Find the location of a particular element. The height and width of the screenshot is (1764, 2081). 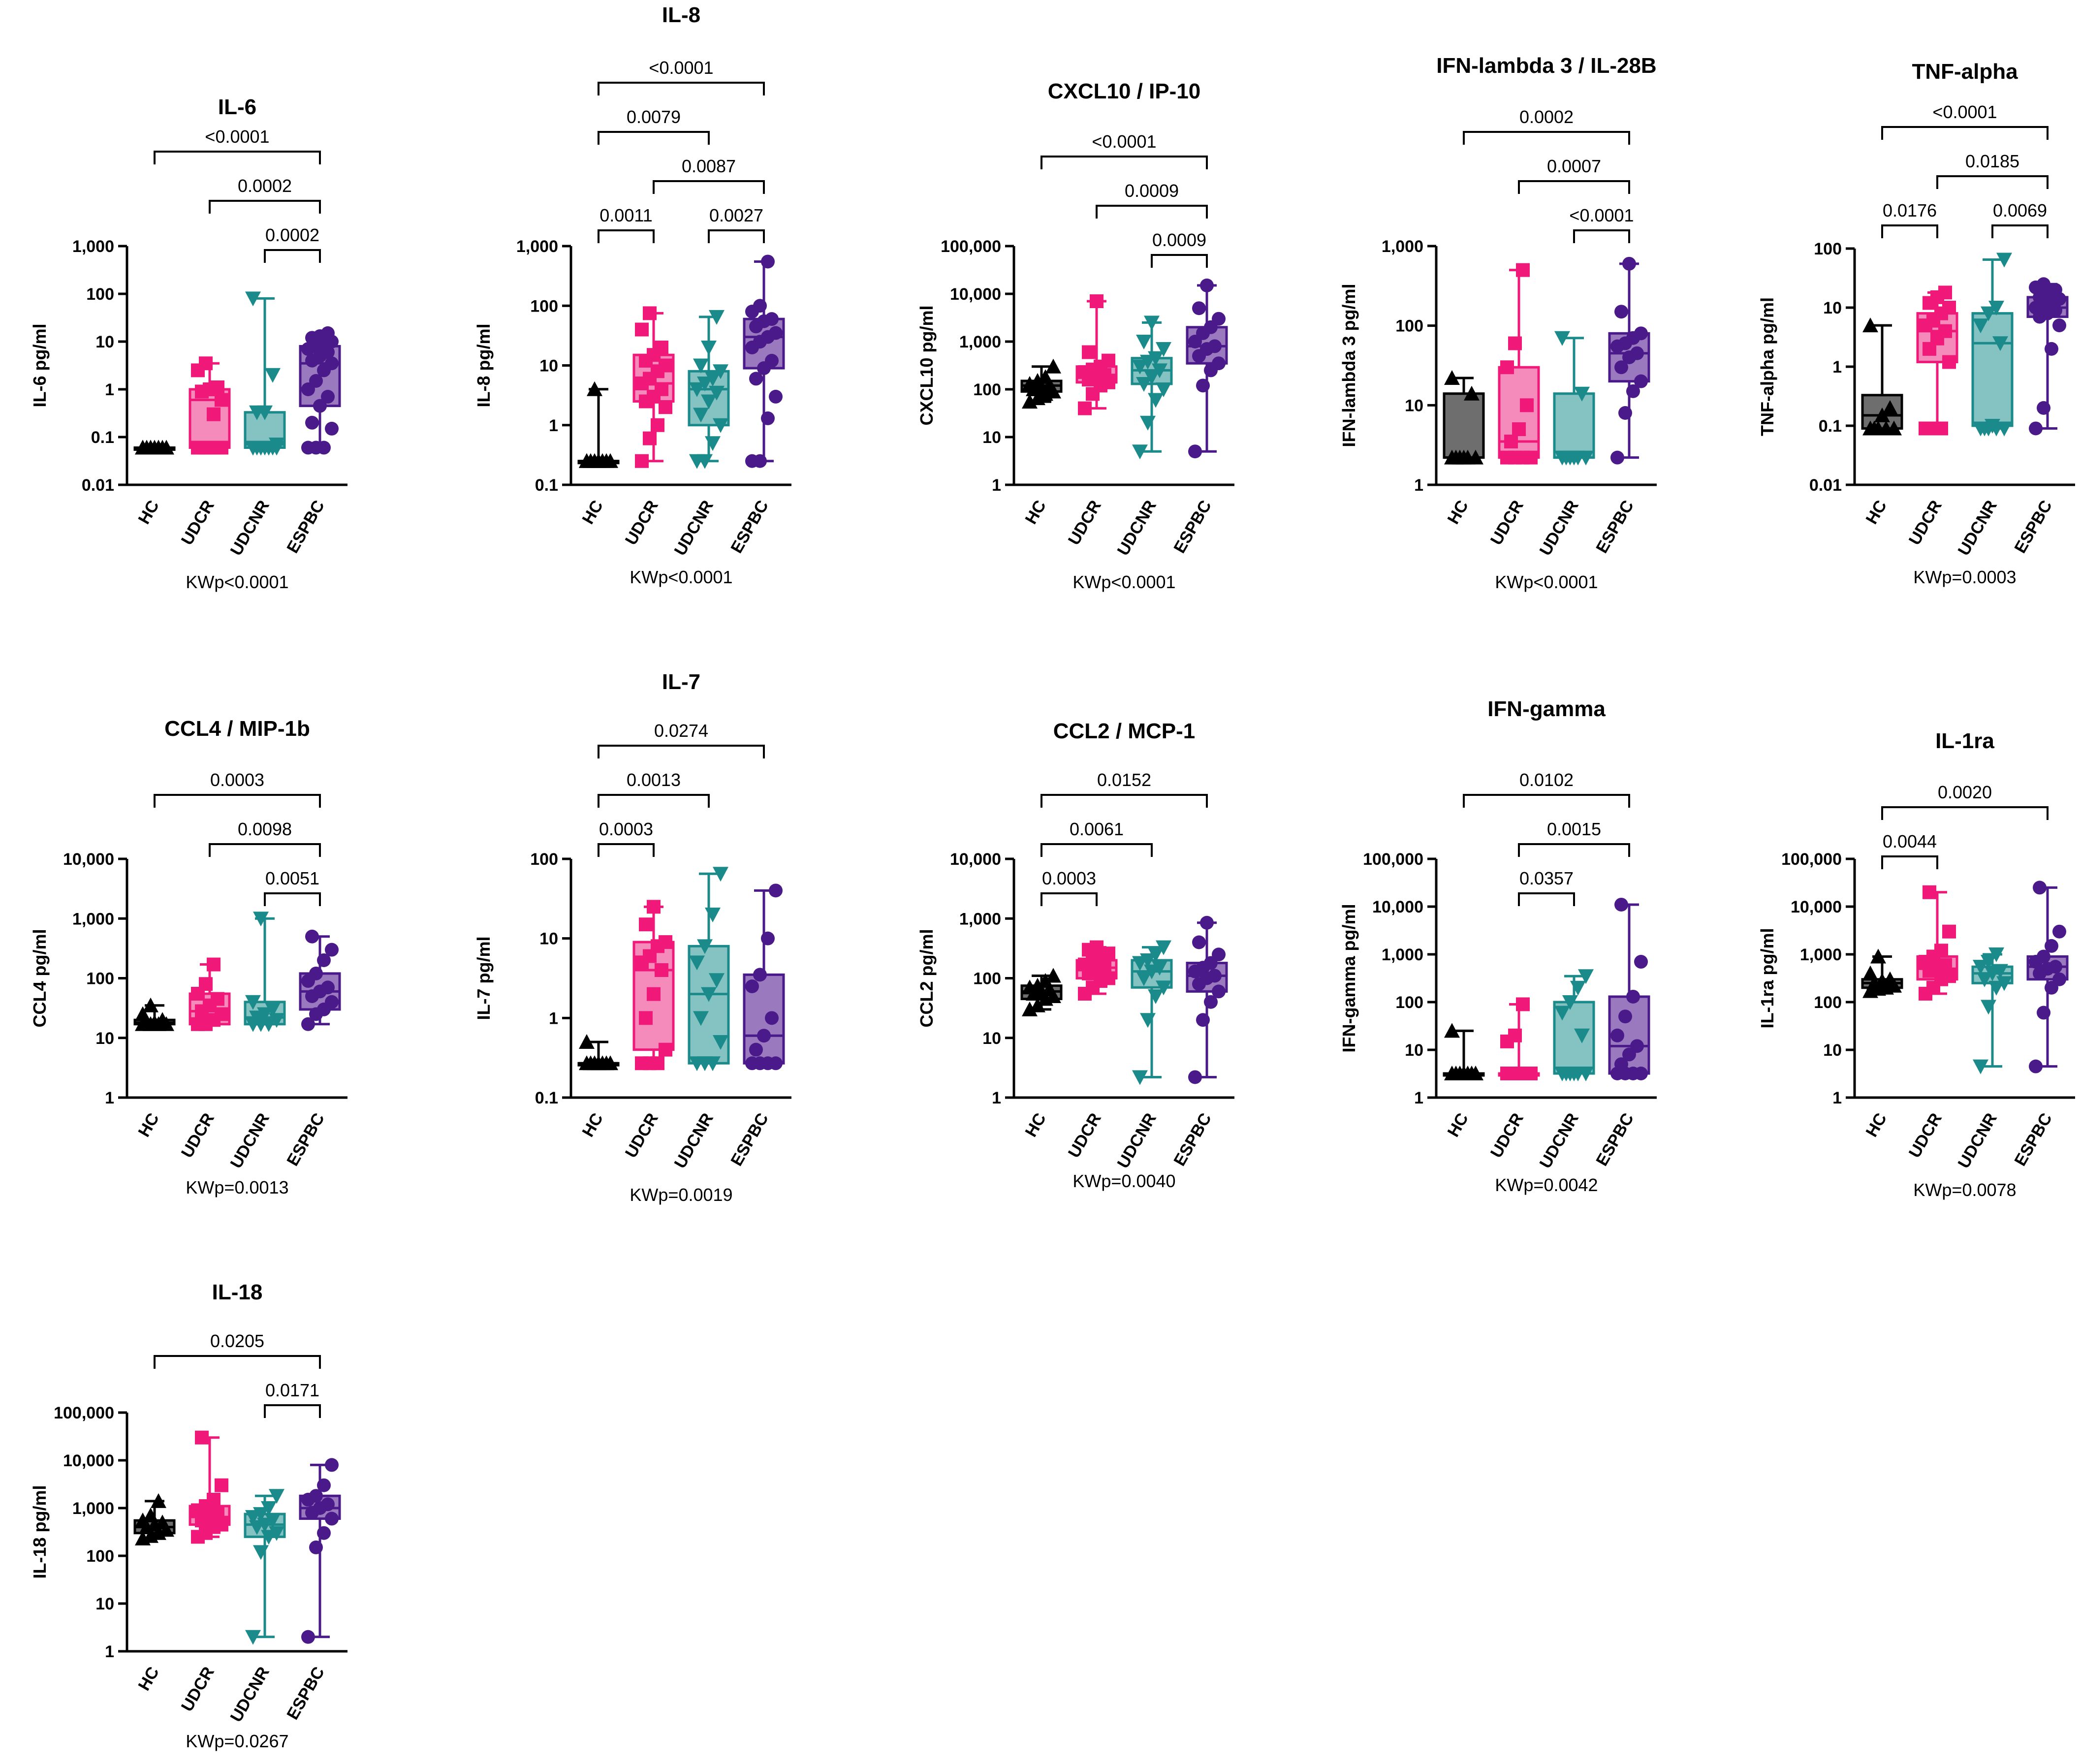

y-tick-label: 100 is located at coordinates (100, 294).